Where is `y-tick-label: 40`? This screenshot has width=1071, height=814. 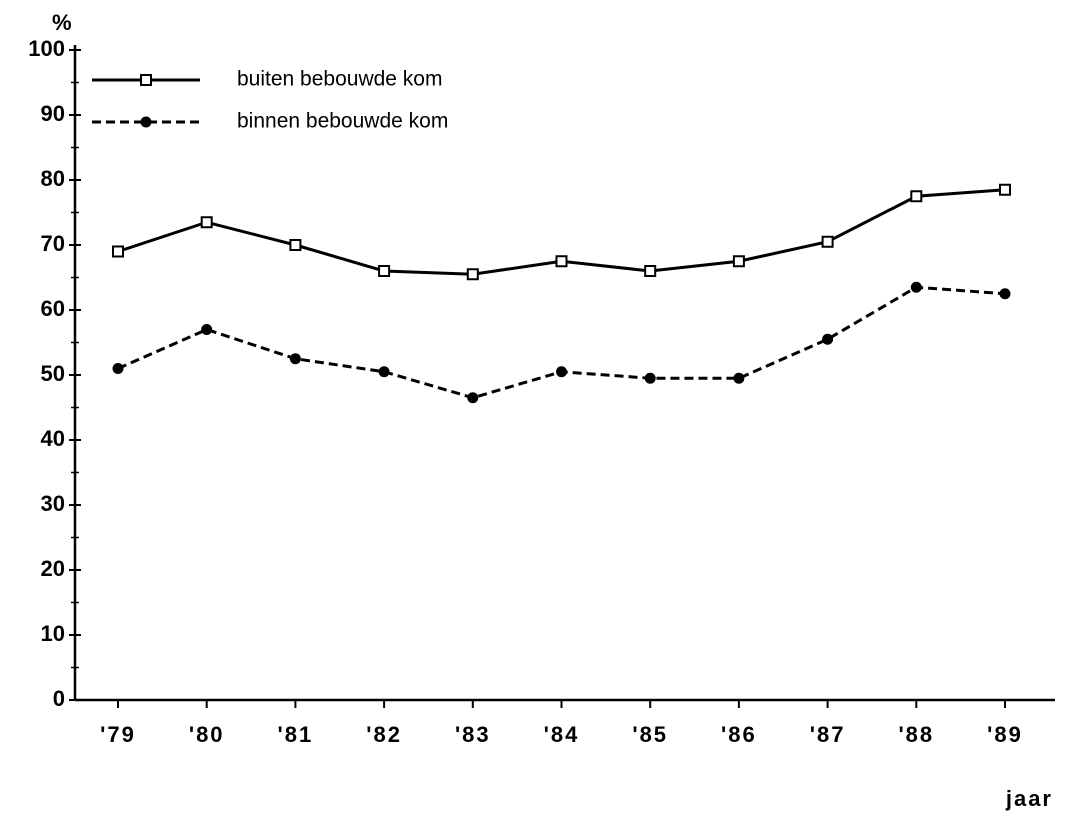 y-tick-label: 40 is located at coordinates (53, 438).